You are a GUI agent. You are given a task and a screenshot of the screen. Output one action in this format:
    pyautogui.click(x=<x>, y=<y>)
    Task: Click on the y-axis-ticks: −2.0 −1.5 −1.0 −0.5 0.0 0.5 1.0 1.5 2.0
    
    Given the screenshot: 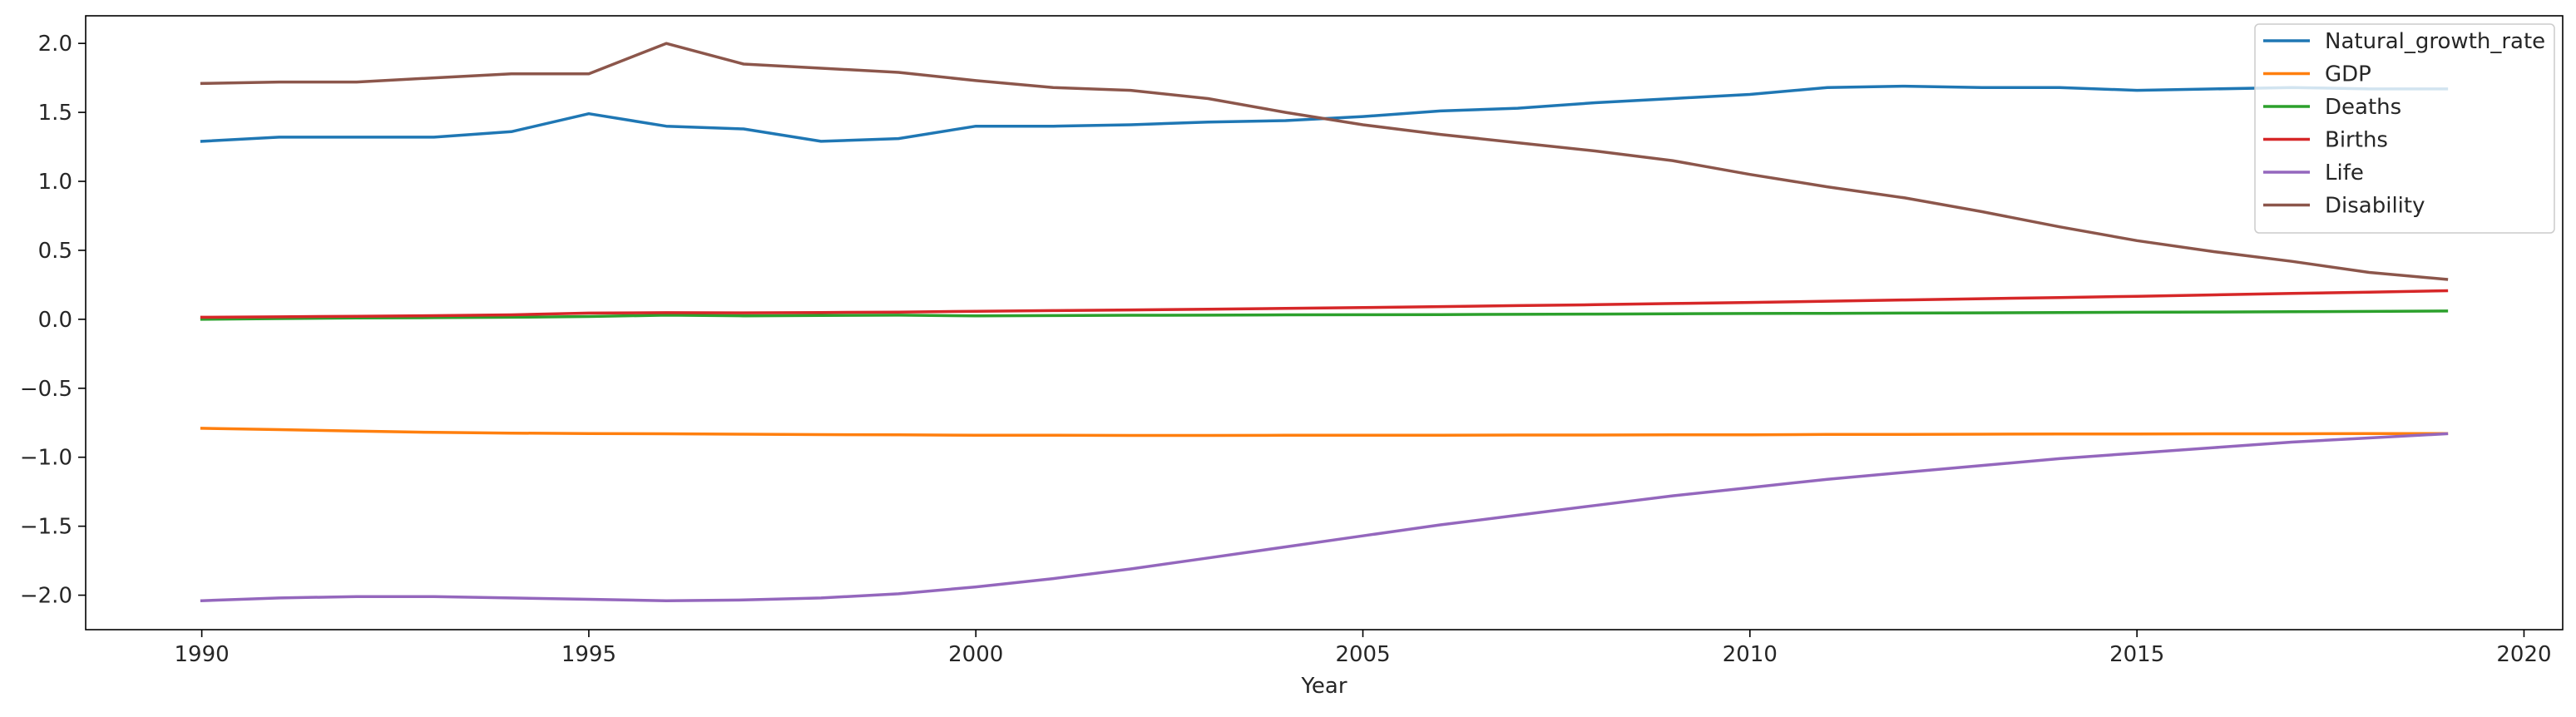 What is the action you would take?
    pyautogui.click(x=53, y=320)
    